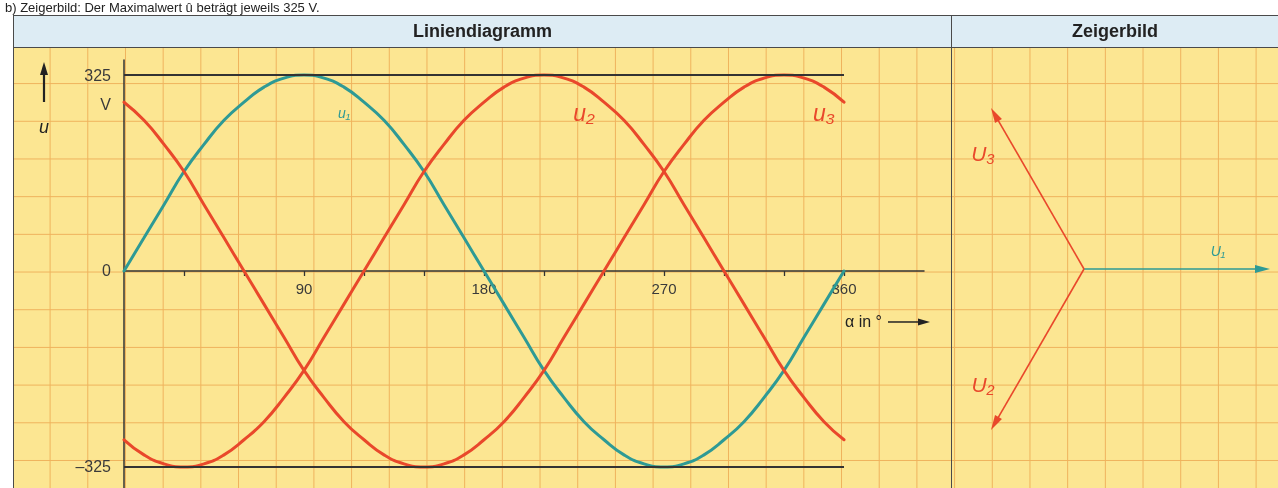 The width and height of the screenshot is (1278, 488). Describe the element at coordinates (98, 75) in the screenshot. I see `y-tick-label: 325` at that location.